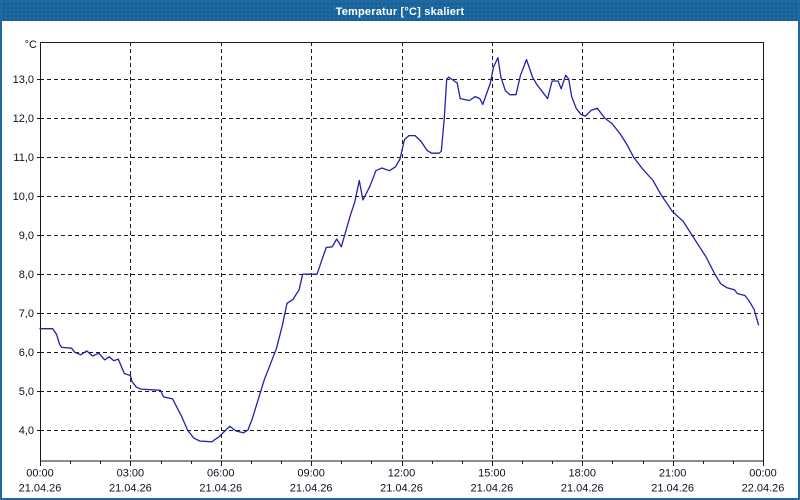 The height and width of the screenshot is (500, 800). What do you see at coordinates (26, 314) in the screenshot?
I see `tick-label: 7,0` at bounding box center [26, 314].